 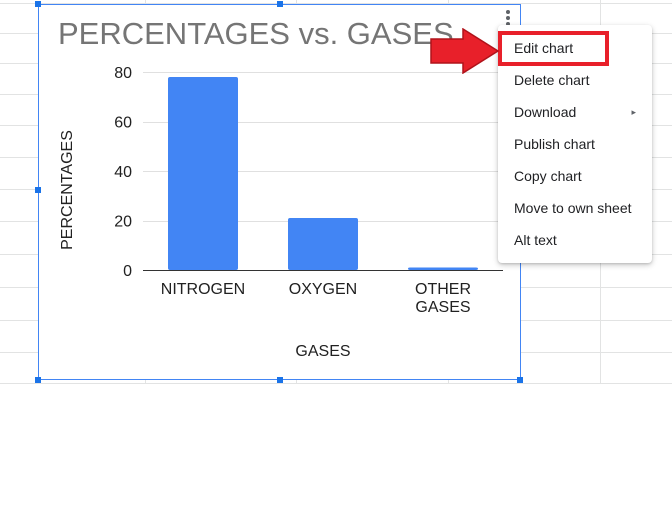 I want to click on menu-item-copy-chart: Copy chart, so click(x=575, y=176).